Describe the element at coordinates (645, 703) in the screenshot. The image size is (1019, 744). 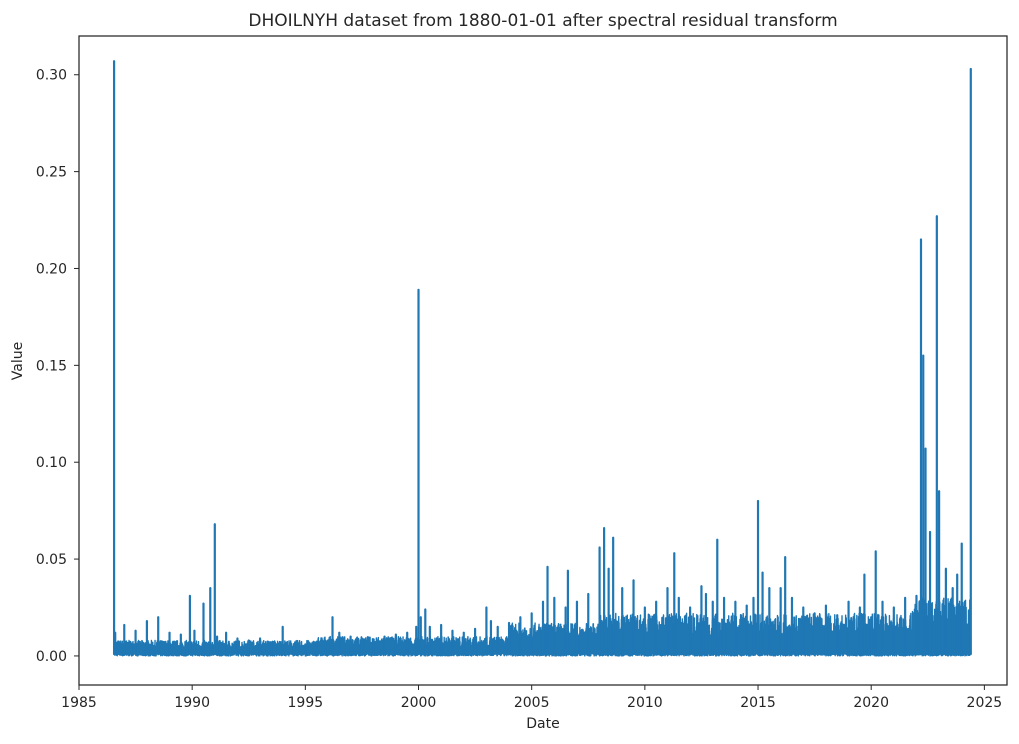
I see `x-tick-label: 2010` at that location.